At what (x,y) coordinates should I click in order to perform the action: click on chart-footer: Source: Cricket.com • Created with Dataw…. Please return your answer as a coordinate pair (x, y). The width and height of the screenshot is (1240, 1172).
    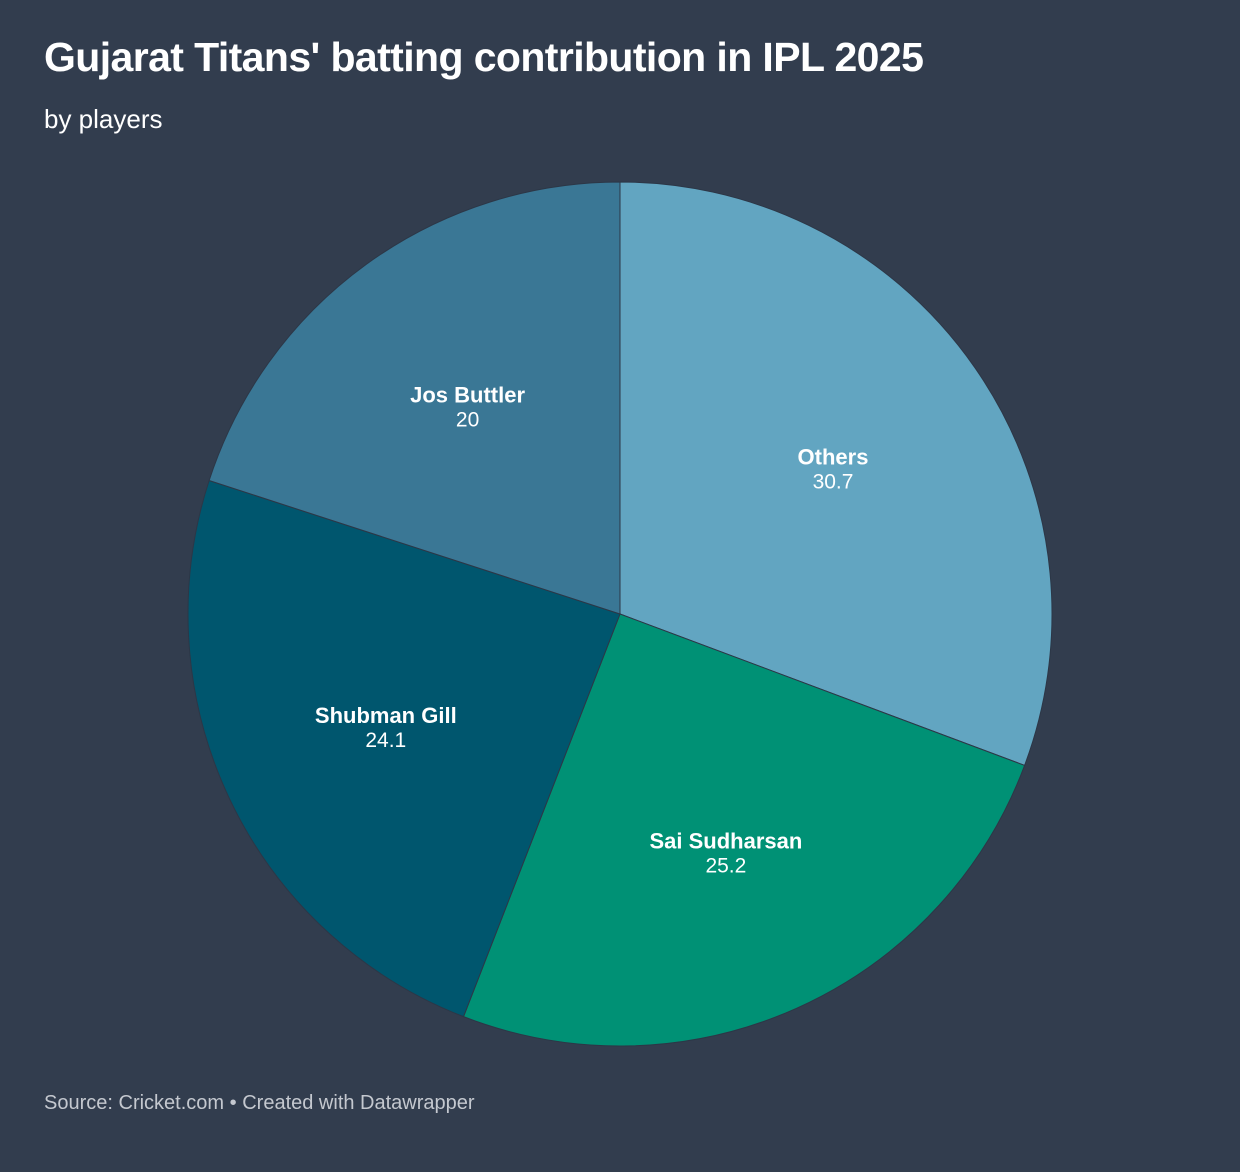
    Looking at the image, I should click on (259, 1103).